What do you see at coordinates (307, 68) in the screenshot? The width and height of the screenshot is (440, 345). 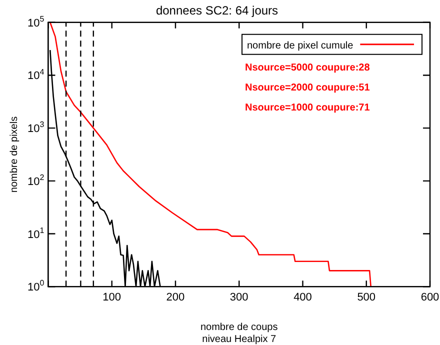 I see `annotation: Nsource=5000 coupure:28` at bounding box center [307, 68].